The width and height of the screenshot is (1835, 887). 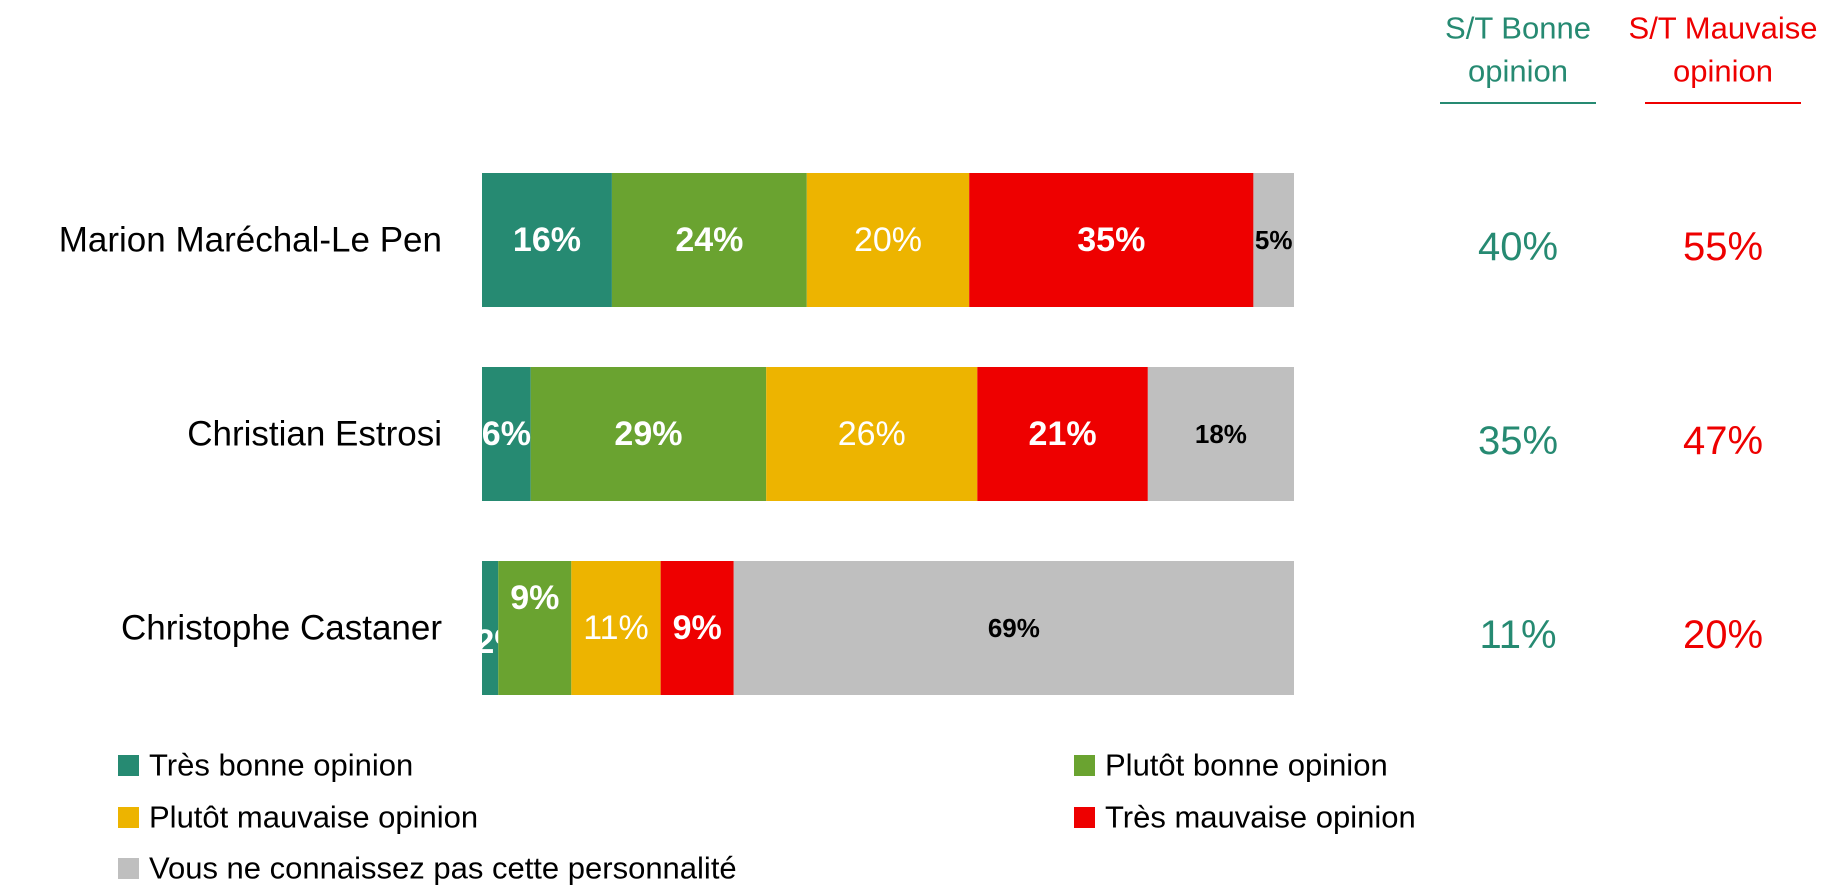 I want to click on value-label: 16%, so click(x=547, y=240).